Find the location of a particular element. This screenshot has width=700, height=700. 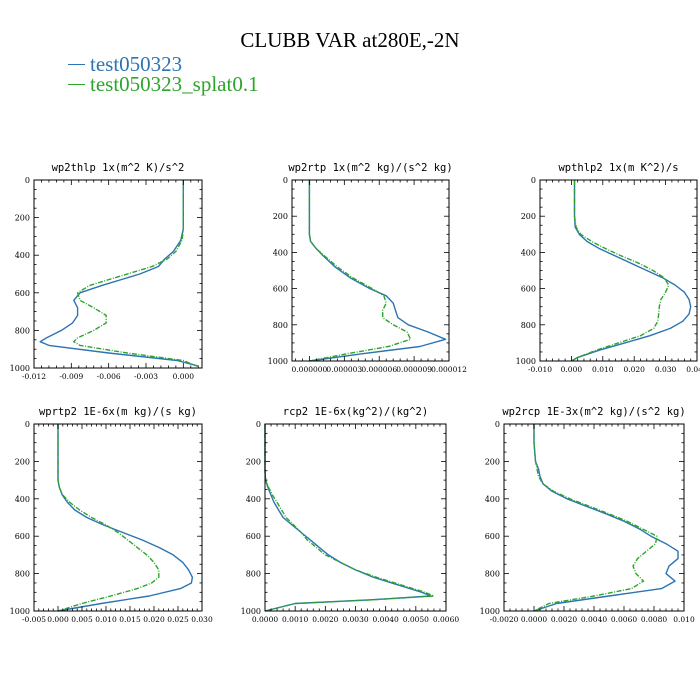

x-tick-label: 0.0030 is located at coordinates (355, 619).